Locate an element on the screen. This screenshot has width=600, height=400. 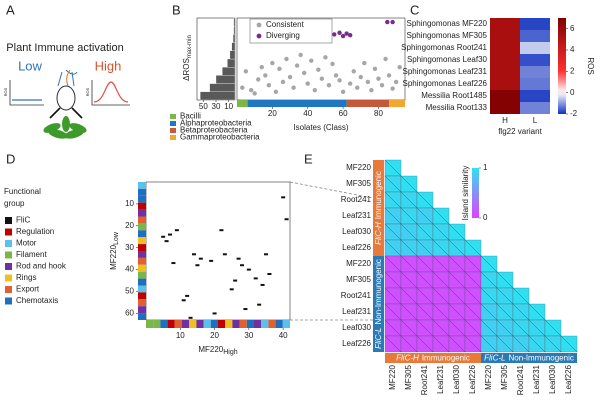
hist-tick-label: 10 is located at coordinates (228, 106).